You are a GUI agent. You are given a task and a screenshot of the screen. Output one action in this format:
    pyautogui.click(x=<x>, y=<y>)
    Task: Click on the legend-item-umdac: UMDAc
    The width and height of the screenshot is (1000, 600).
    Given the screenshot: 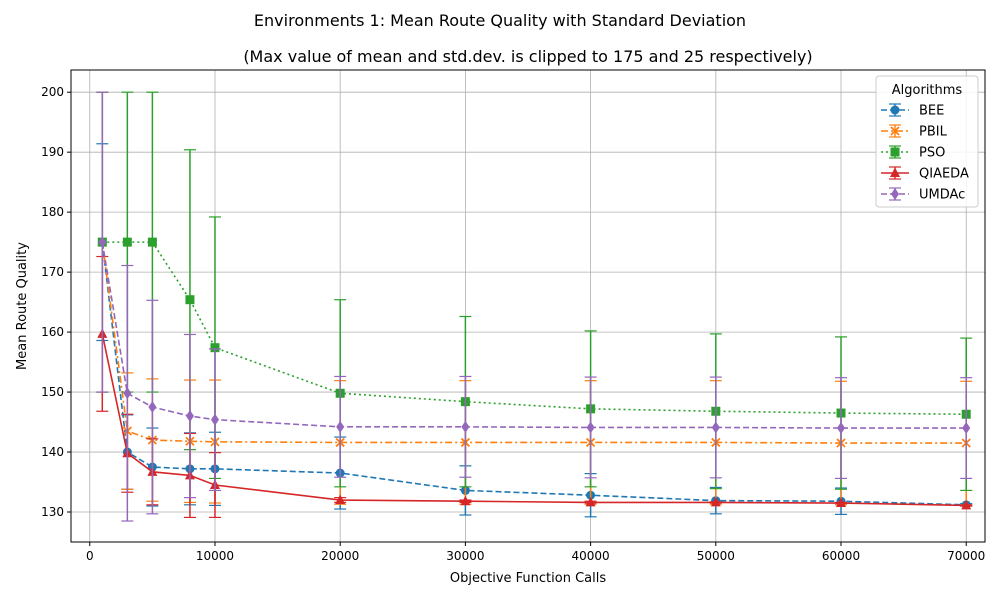 What is the action you would take?
    pyautogui.click(x=923, y=195)
    